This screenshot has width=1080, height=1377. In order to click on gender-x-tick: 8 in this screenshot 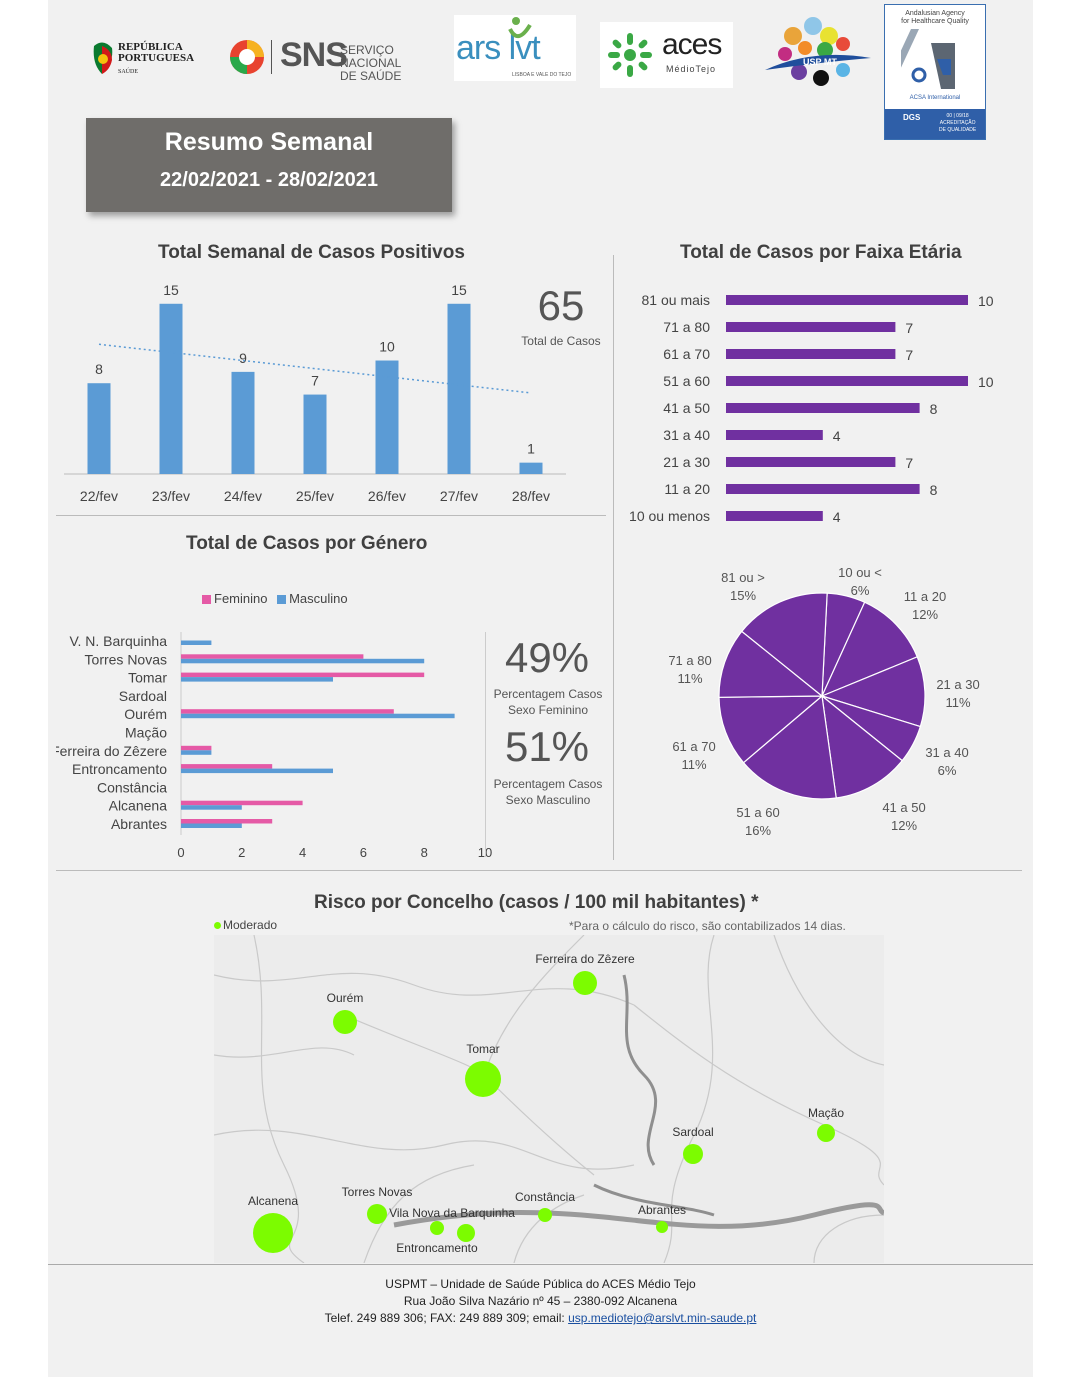, I will do `click(424, 852)`.